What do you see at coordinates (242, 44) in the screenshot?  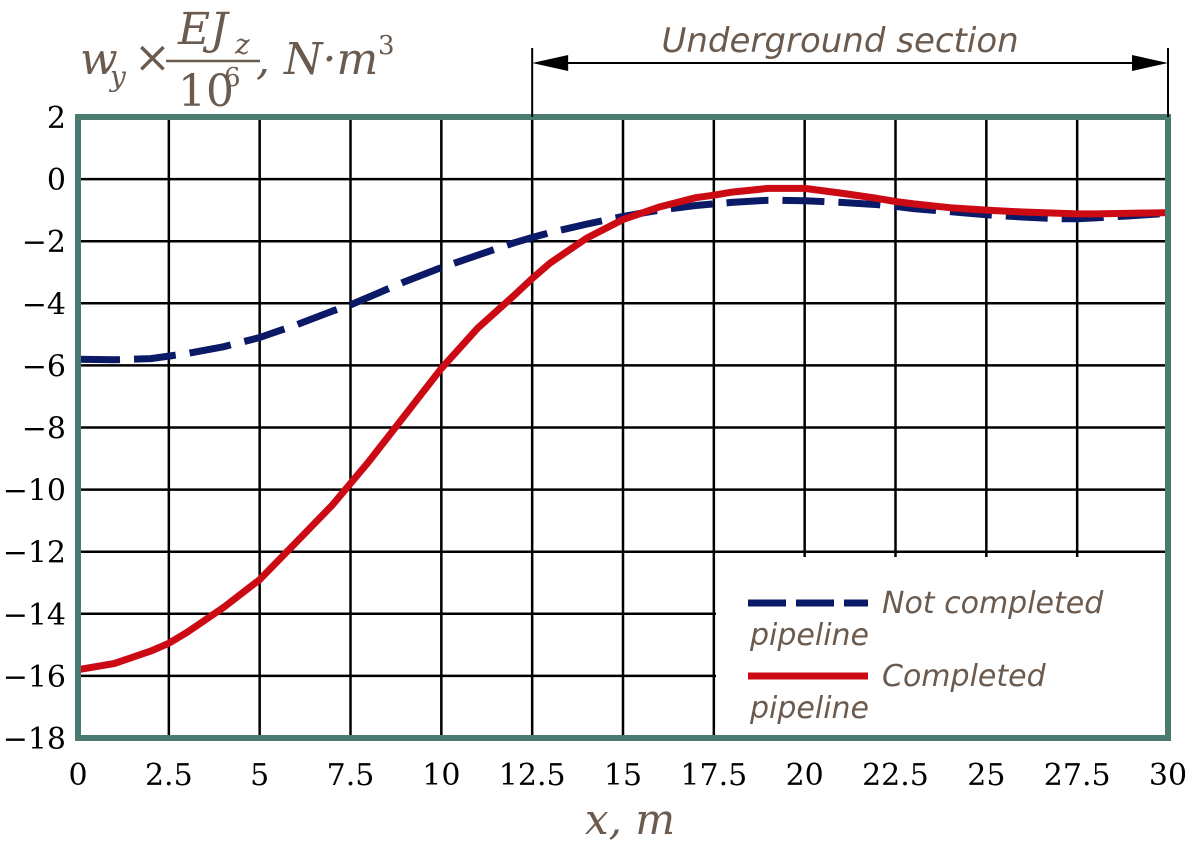 I see `ylabel-numerator-subscript: z` at bounding box center [242, 44].